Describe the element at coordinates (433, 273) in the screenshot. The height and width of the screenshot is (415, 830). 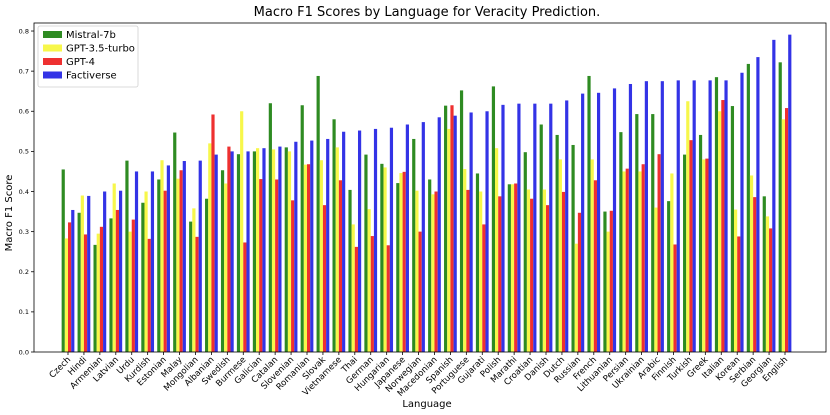
I see `bar-gpt-3-5-turbo-macedonian` at that location.